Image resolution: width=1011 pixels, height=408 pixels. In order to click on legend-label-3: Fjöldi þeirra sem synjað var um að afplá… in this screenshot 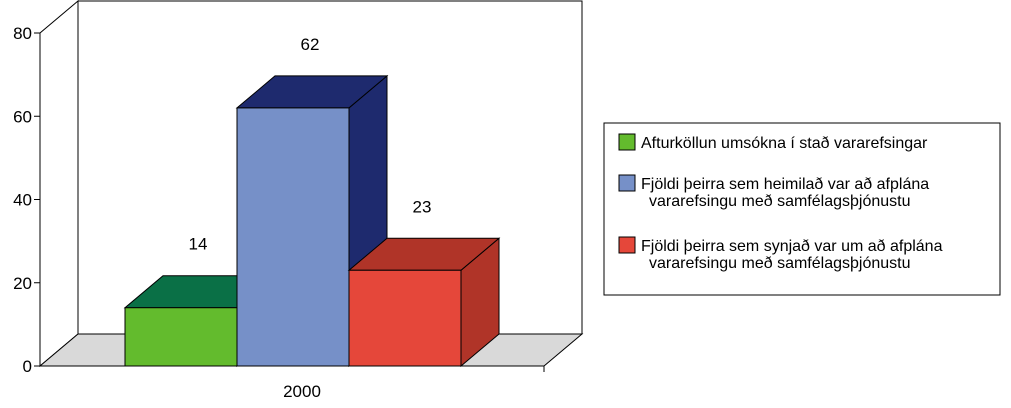, I will do `click(792, 255)`.